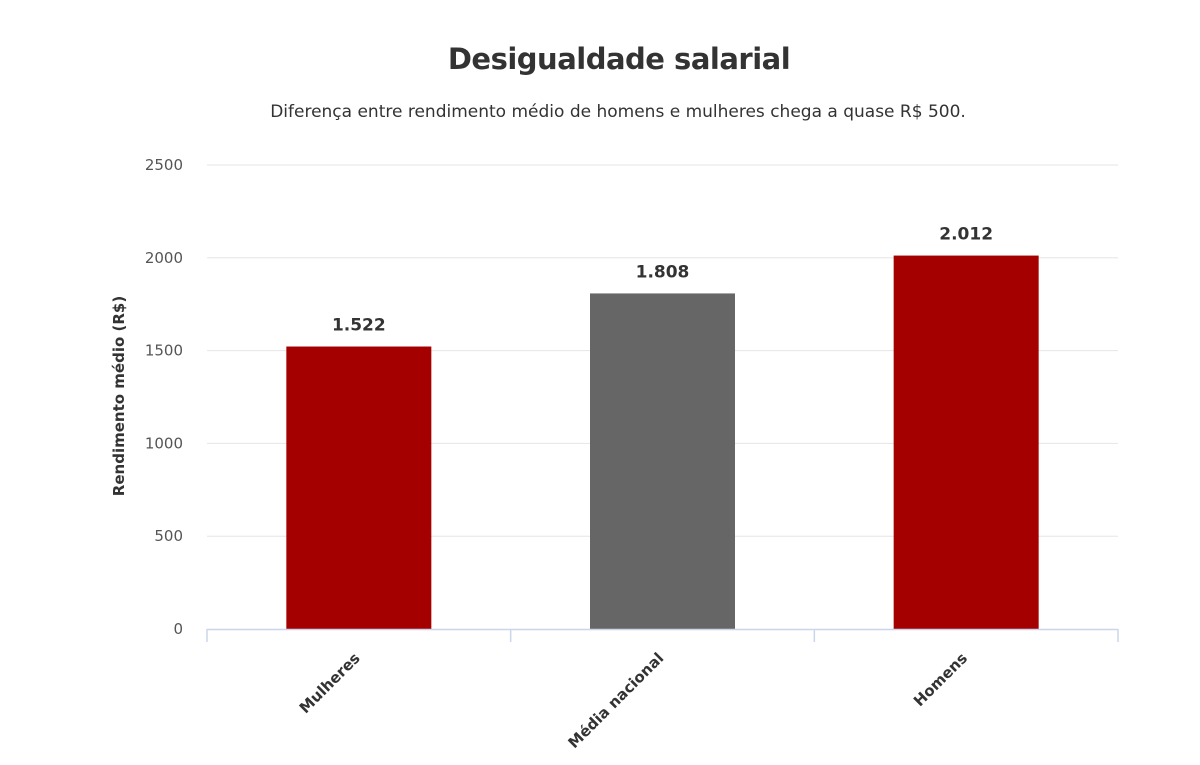 This screenshot has height=765, width=1200. Describe the element at coordinates (164, 443) in the screenshot. I see `y-tick-label: 1000` at that location.